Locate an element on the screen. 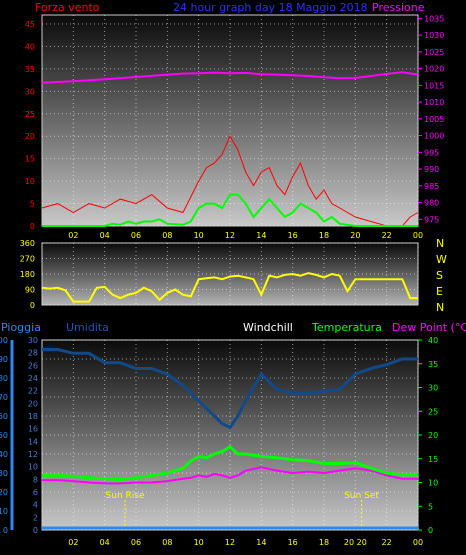 Image resolution: width=466 pixels, height=555 pixels. rain-tick-label: 50 is located at coordinates (4, 435).